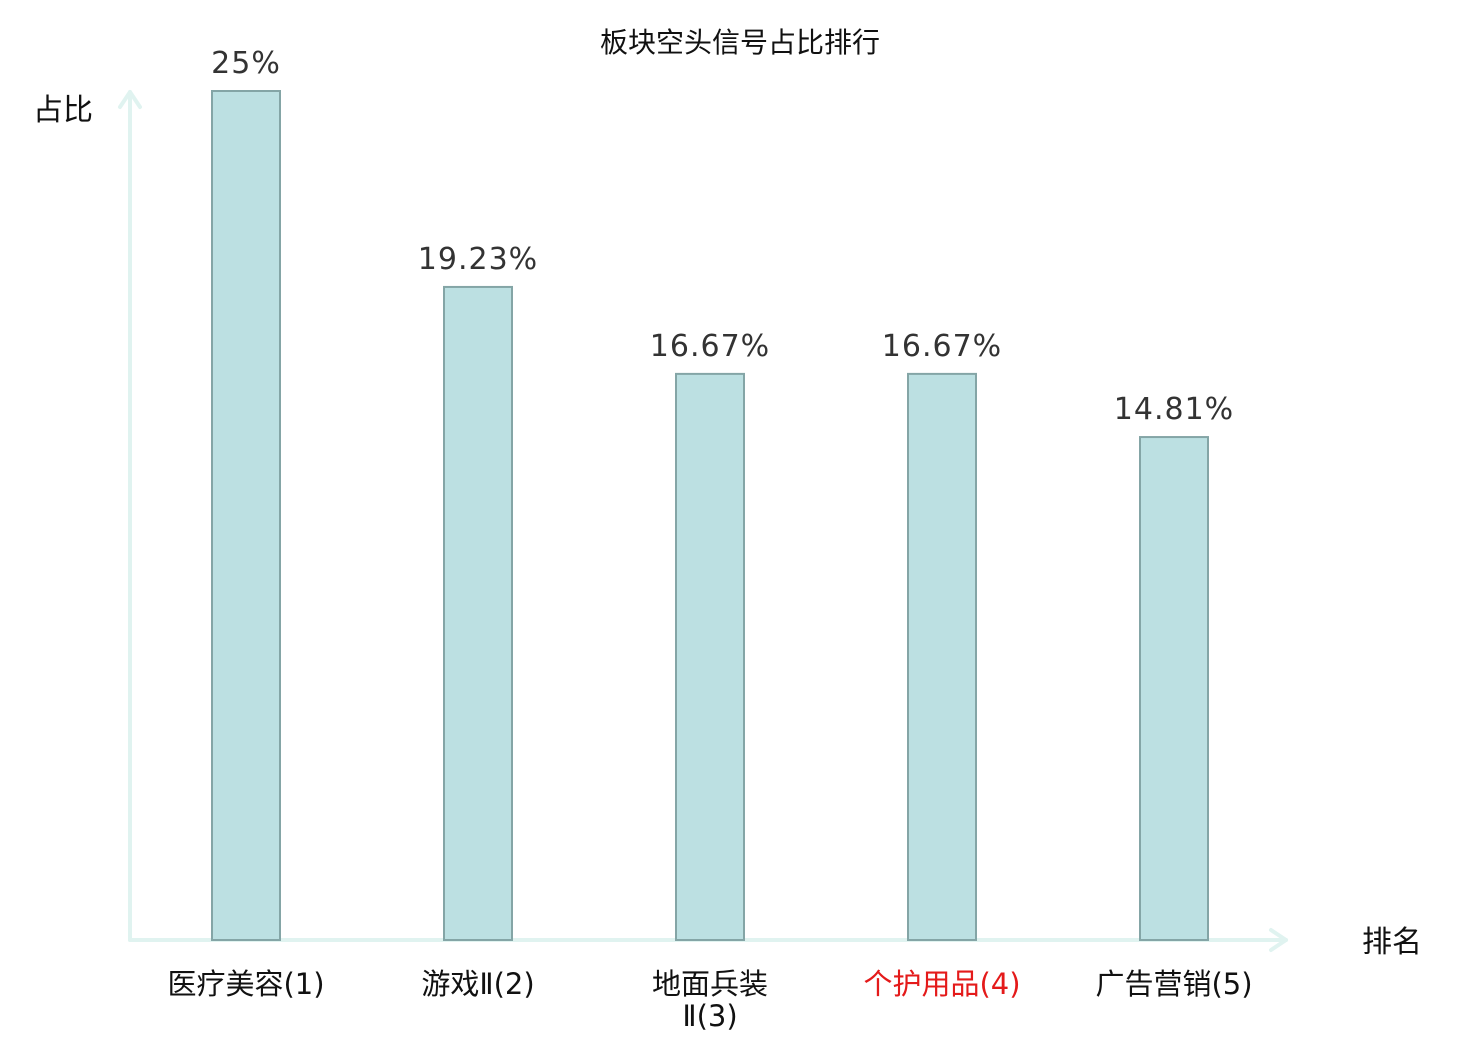 The image size is (1480, 1040). I want to click on value-label-2: 19.23%, so click(478, 259).